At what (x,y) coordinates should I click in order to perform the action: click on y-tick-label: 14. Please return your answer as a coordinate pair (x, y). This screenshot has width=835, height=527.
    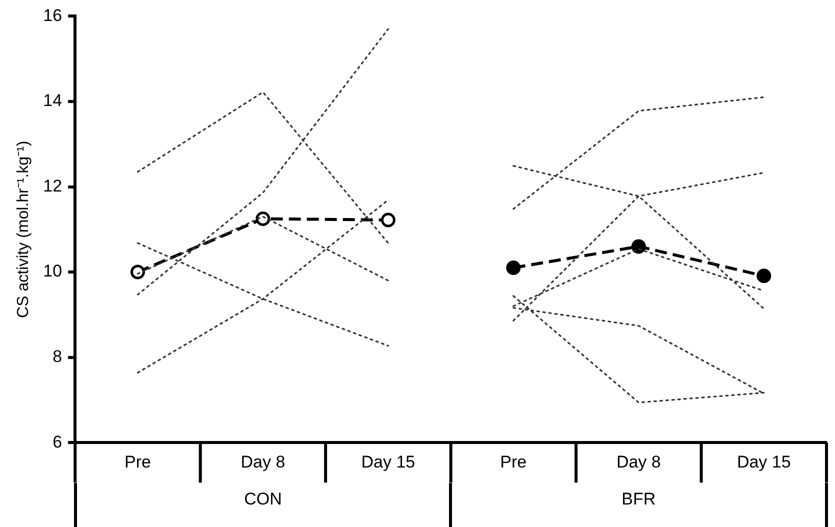
    Looking at the image, I should click on (52, 100).